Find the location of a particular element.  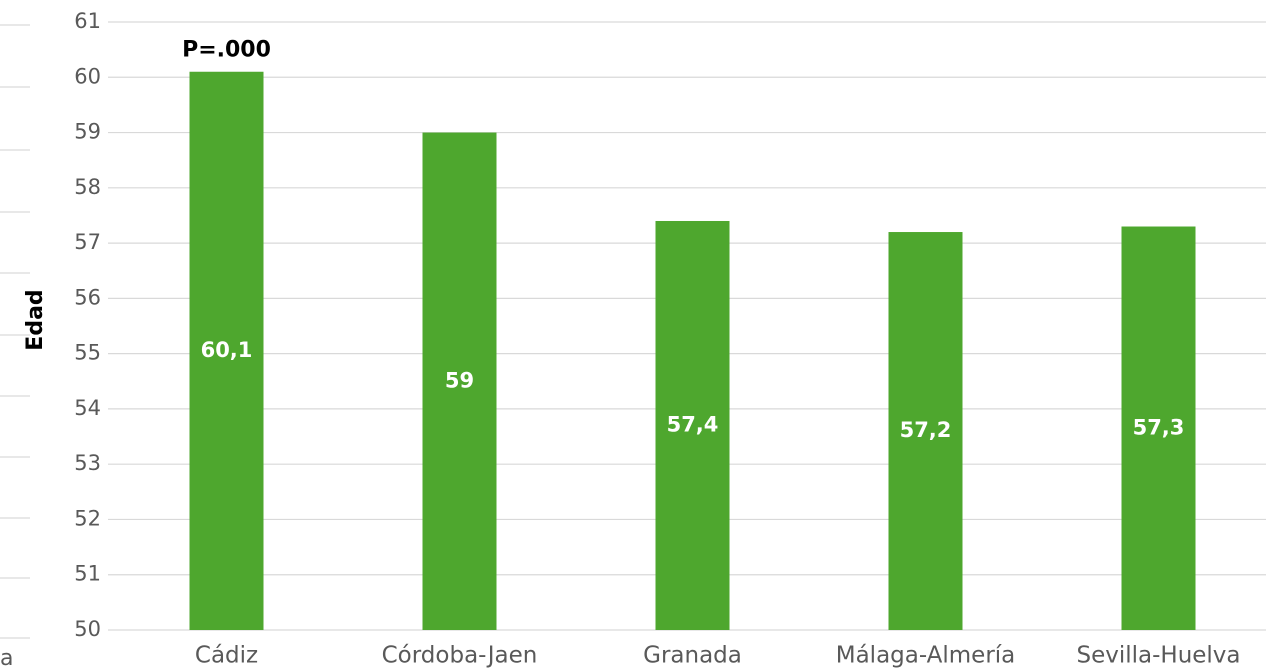

y-tick-label: 59 is located at coordinates (87, 132).